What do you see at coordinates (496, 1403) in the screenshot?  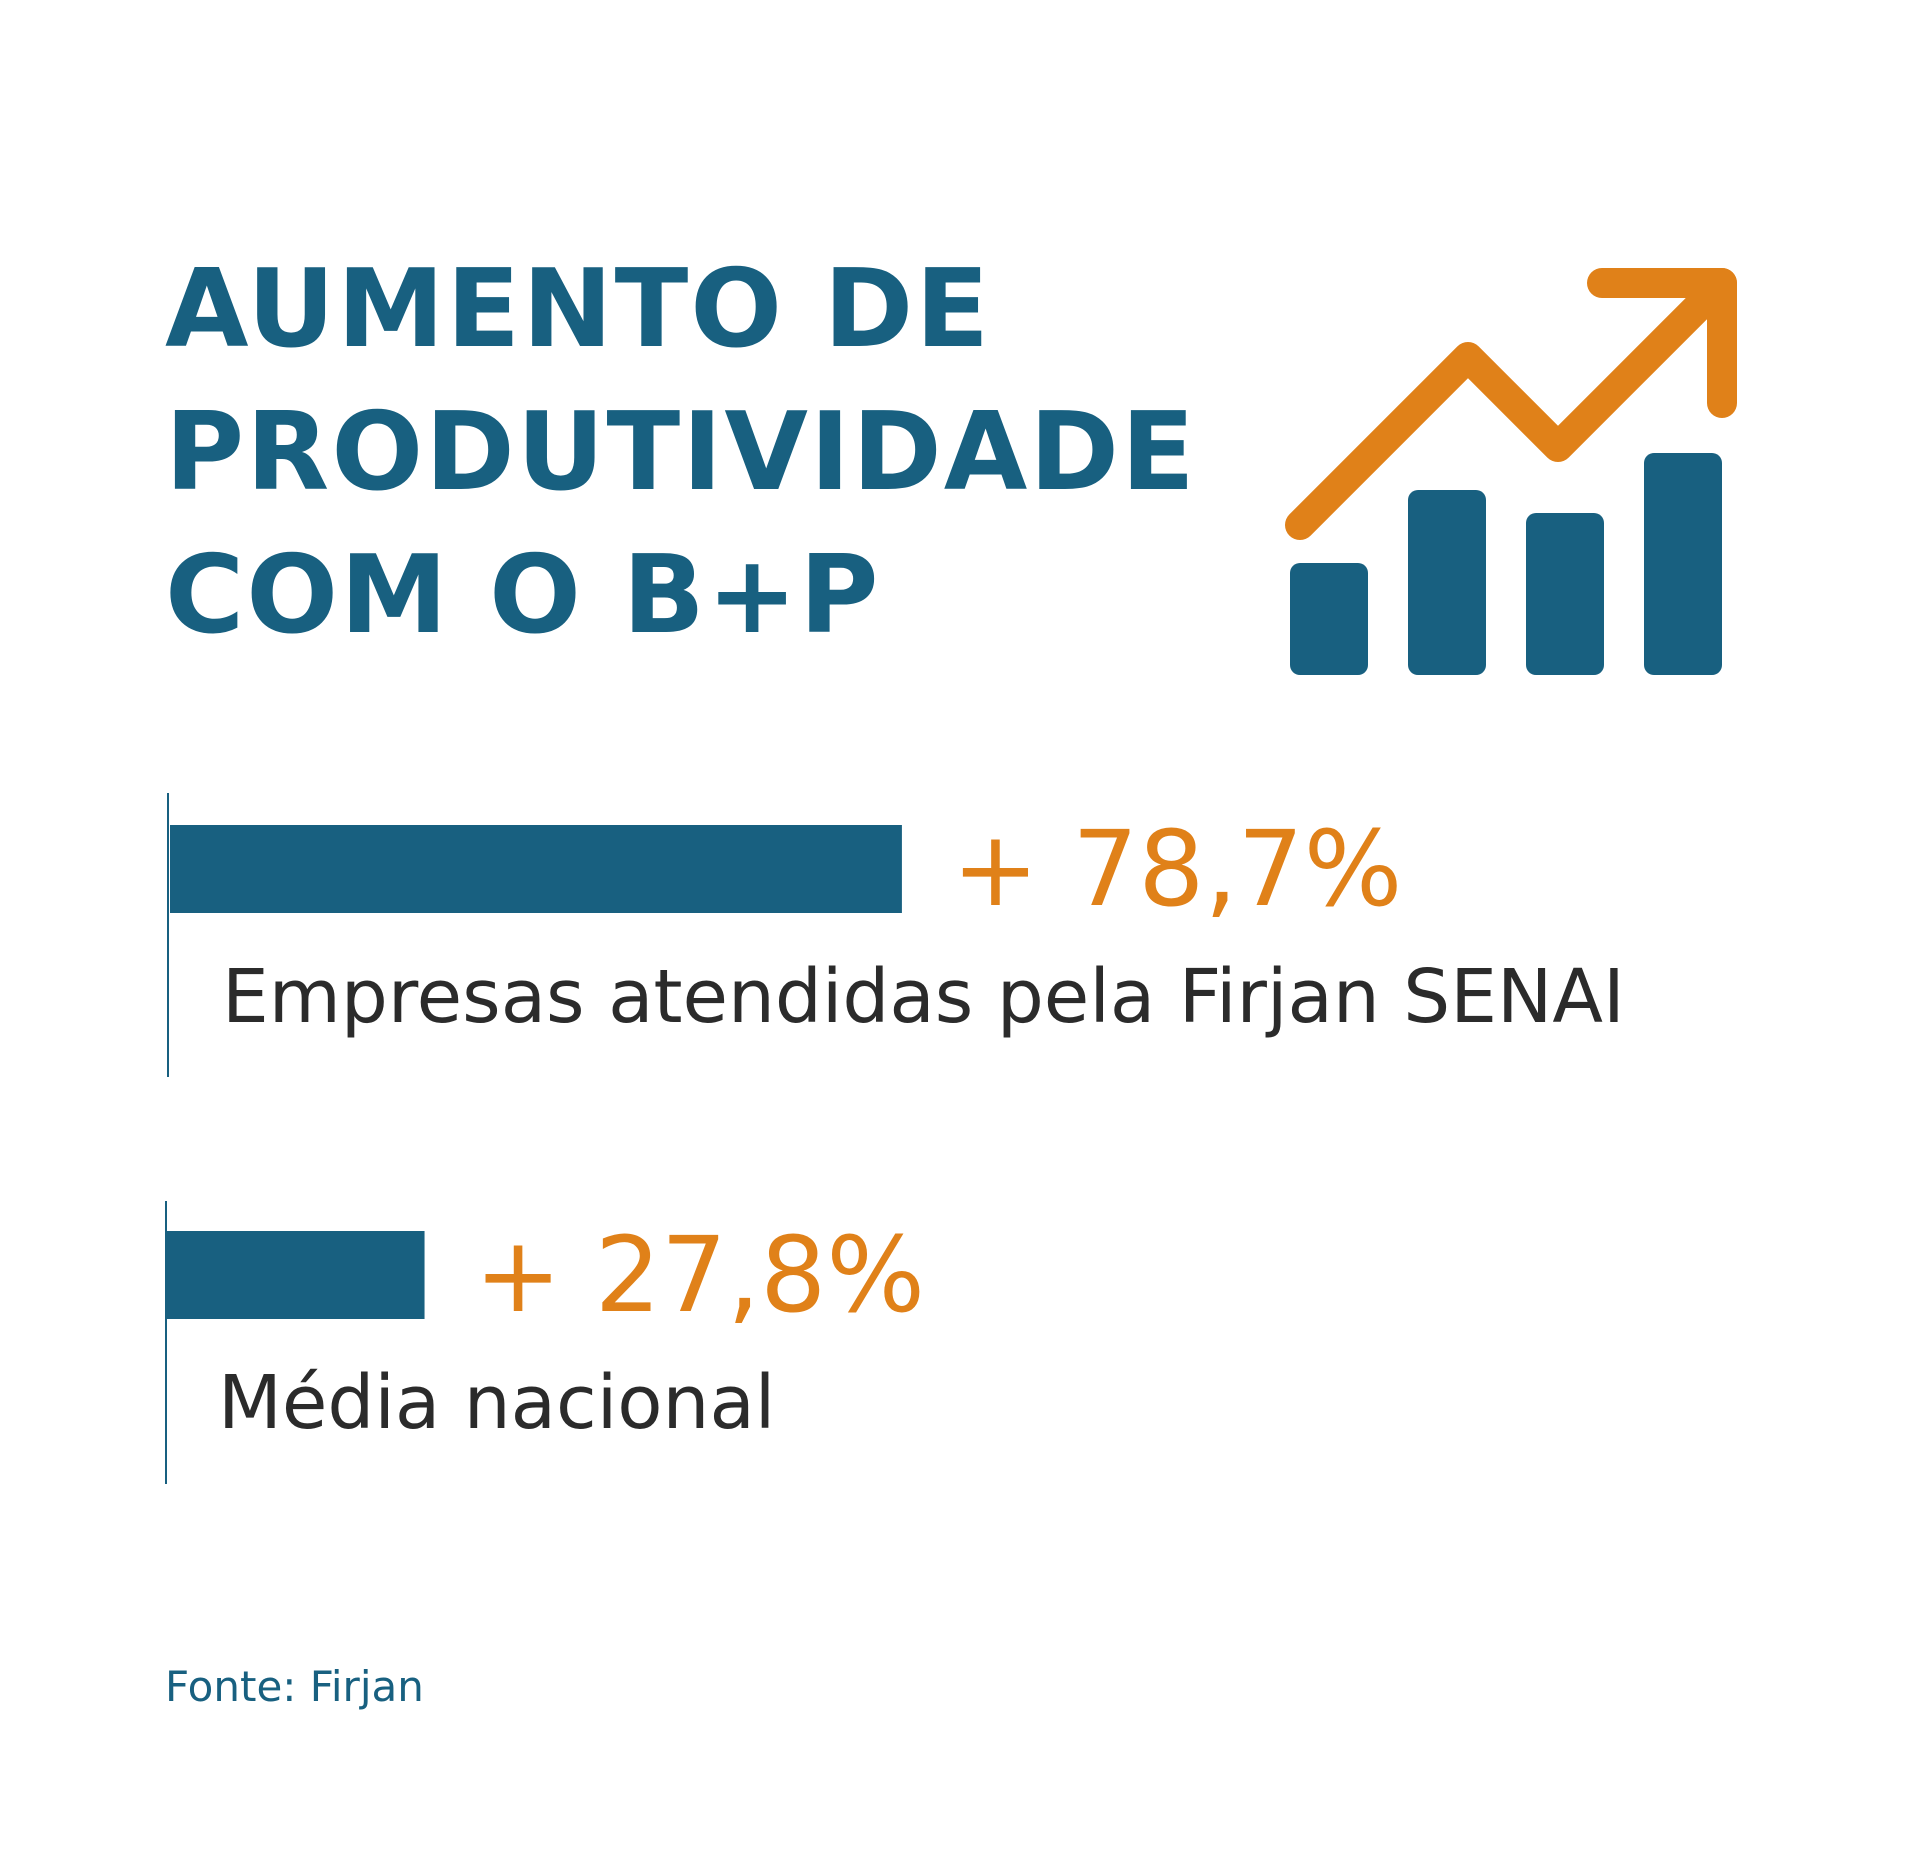 I see `category-label-2: Média nacional` at bounding box center [496, 1403].